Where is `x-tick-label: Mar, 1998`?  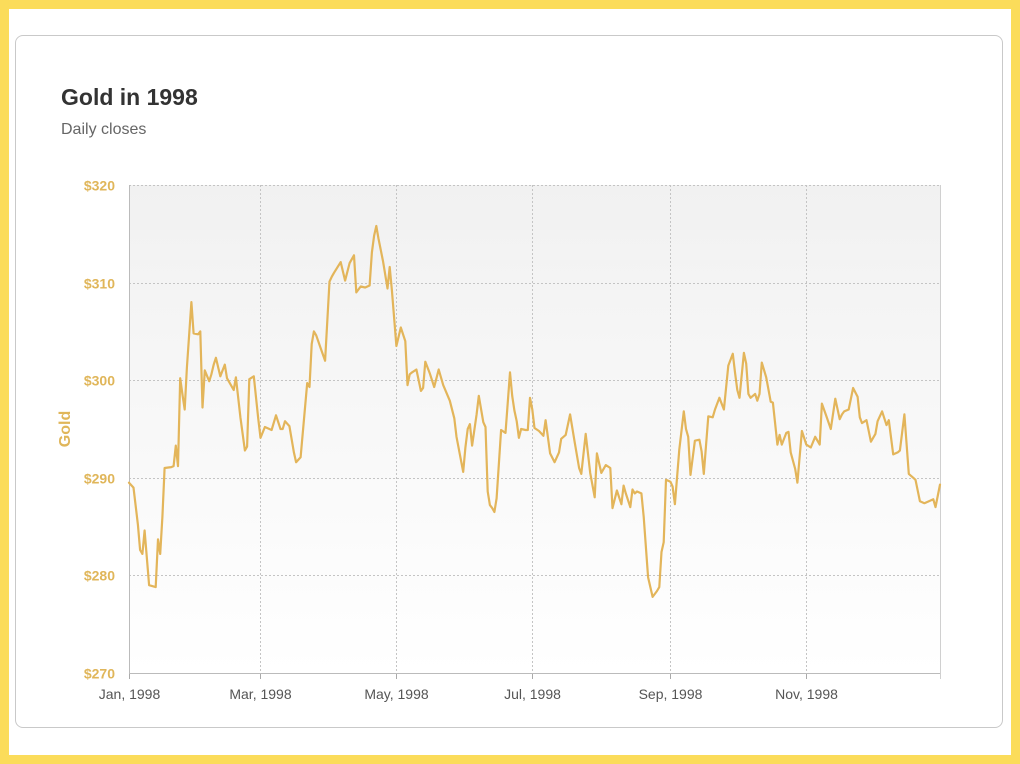 x-tick-label: Mar, 1998 is located at coordinates (260, 694).